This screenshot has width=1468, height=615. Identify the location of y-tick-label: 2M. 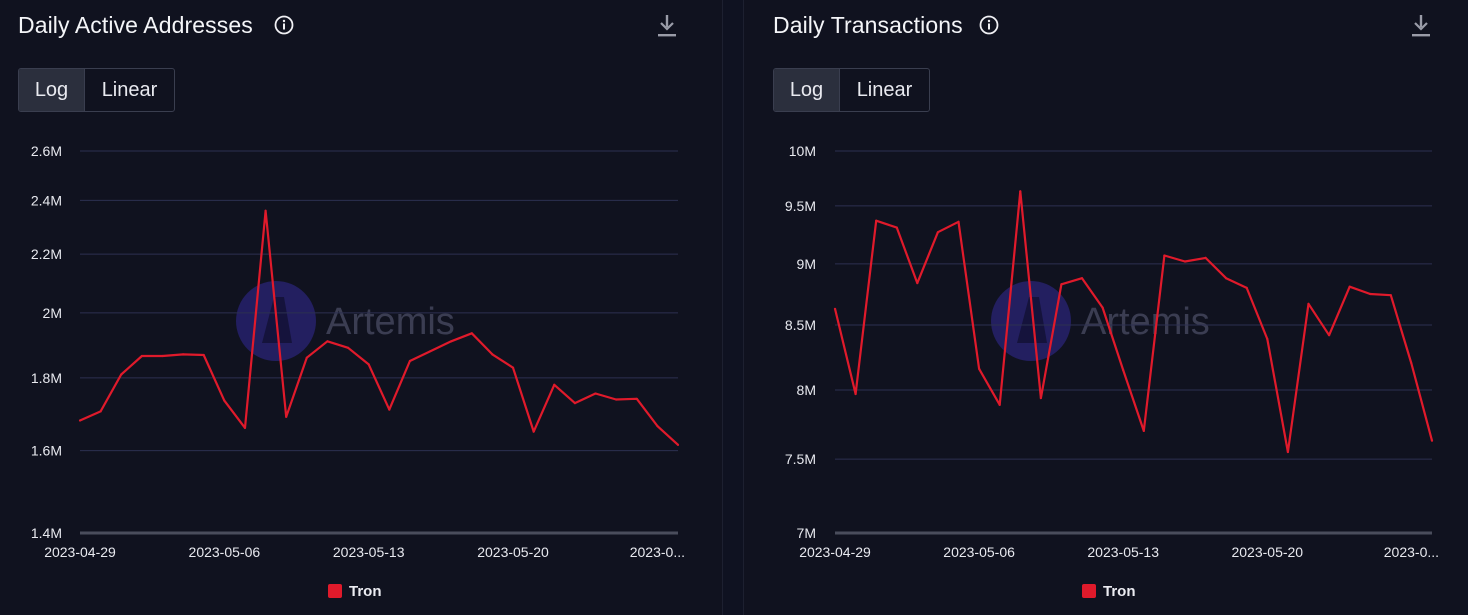
(52, 313).